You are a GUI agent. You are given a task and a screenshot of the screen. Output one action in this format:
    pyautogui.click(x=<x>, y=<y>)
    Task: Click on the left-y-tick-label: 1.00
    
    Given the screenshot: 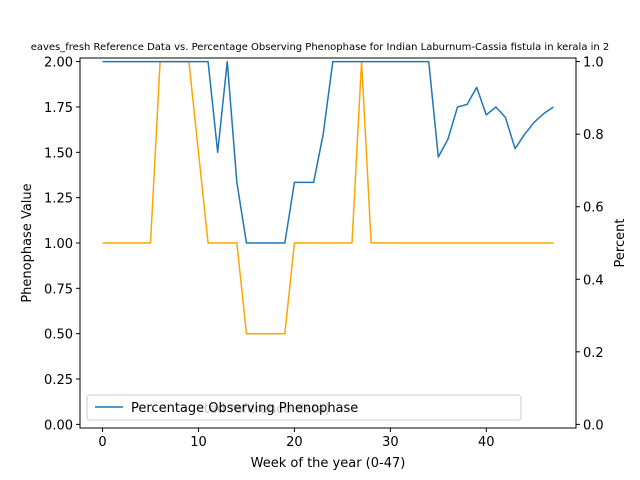 What is the action you would take?
    pyautogui.click(x=58, y=244)
    